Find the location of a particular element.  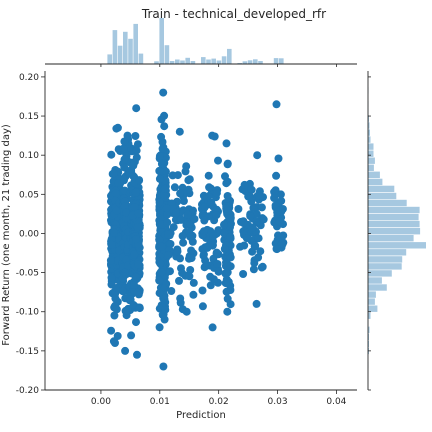

y-tick-label: -0.05 is located at coordinates (27, 274).